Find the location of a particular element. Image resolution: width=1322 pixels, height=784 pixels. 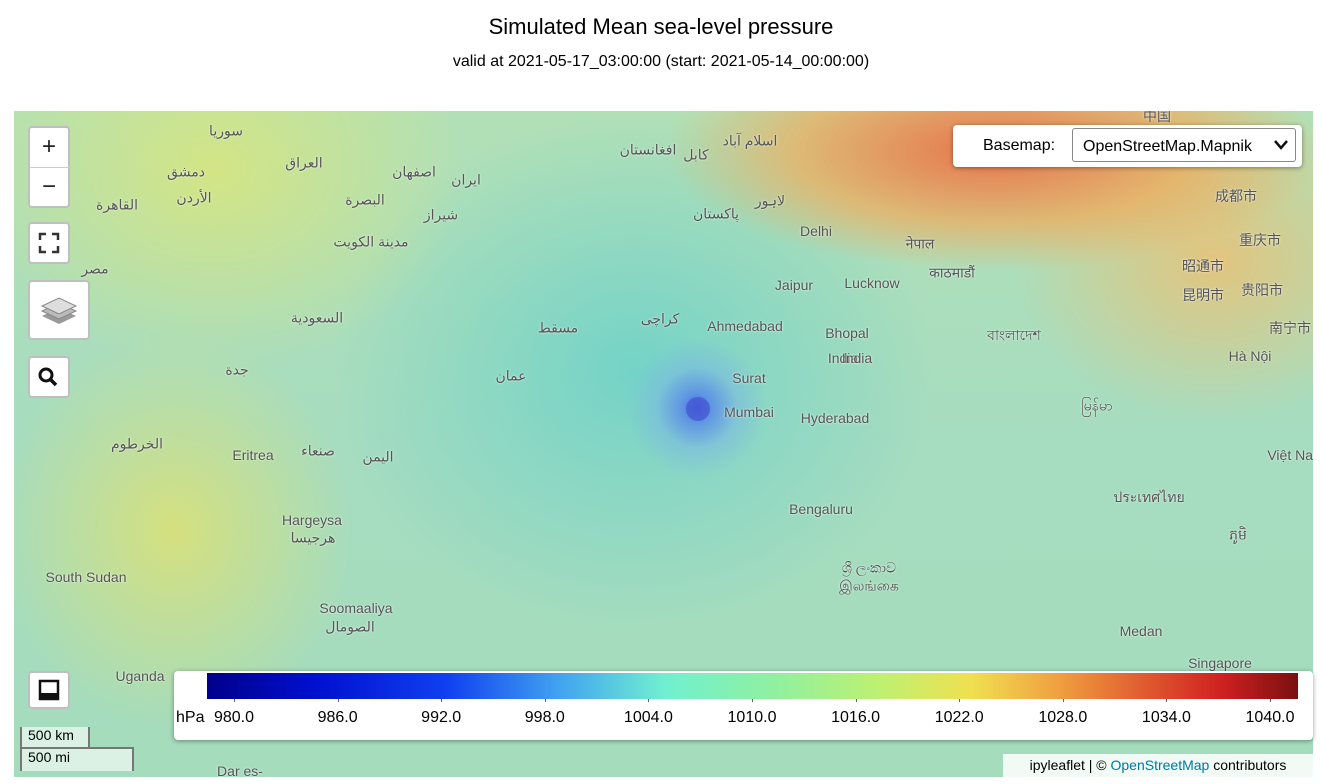

colorbar-tick-label: 980.0 is located at coordinates (234, 717).